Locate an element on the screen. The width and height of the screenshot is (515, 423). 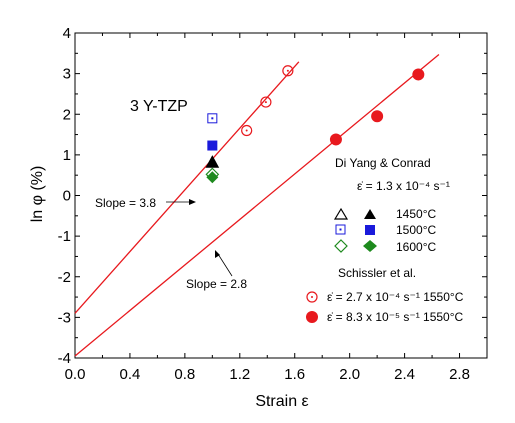
x-tick-label: 2.4 is located at coordinates (404, 374).